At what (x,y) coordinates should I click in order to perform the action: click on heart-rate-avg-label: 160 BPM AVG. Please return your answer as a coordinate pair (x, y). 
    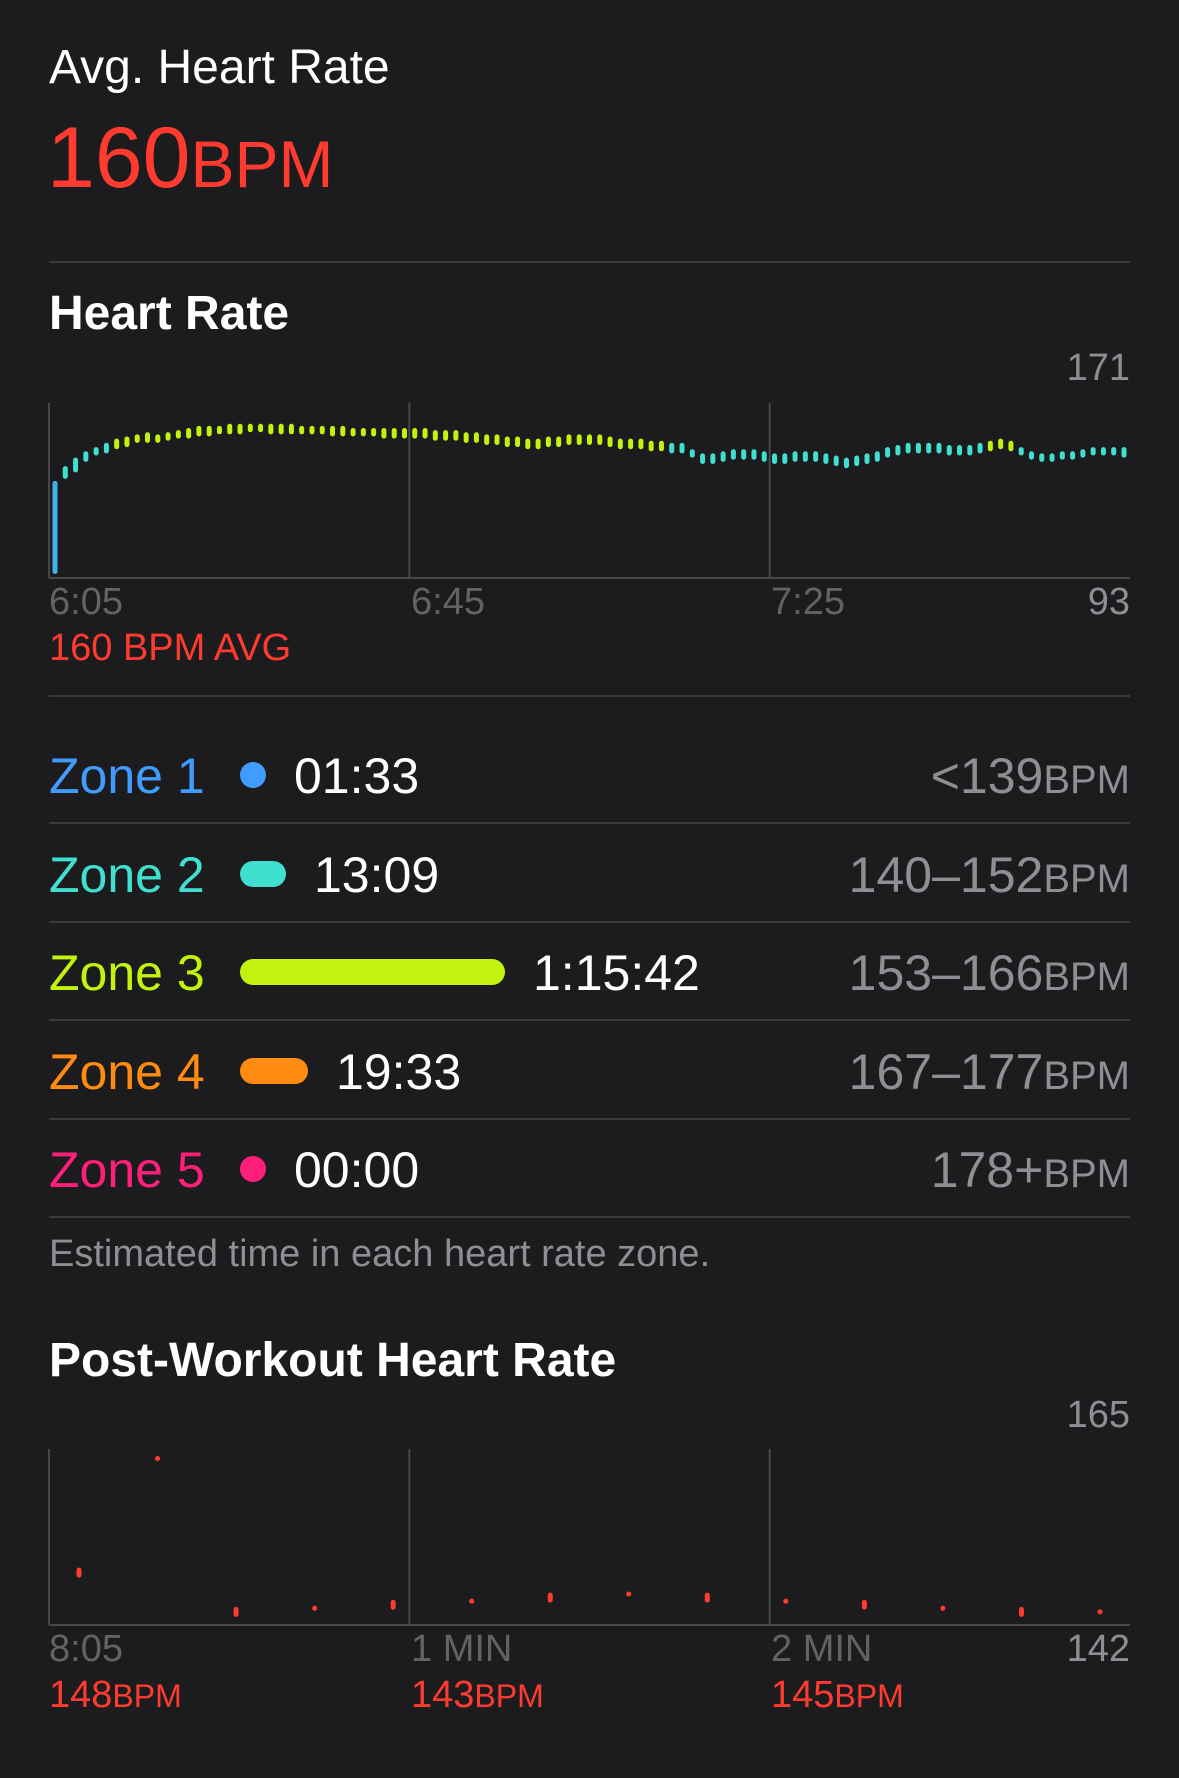
    Looking at the image, I should click on (170, 648).